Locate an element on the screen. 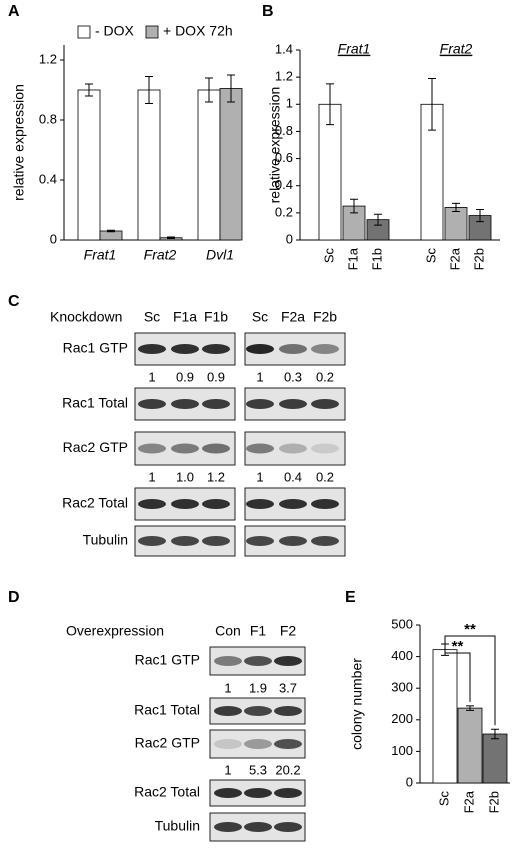  lane-label: Con is located at coordinates (228, 631).